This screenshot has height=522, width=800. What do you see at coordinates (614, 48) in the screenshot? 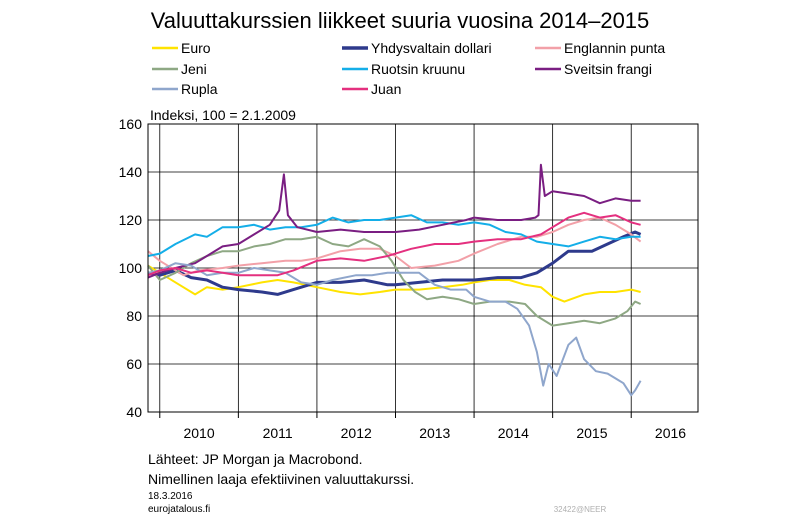
I see `legend-label: Englannin punta` at bounding box center [614, 48].